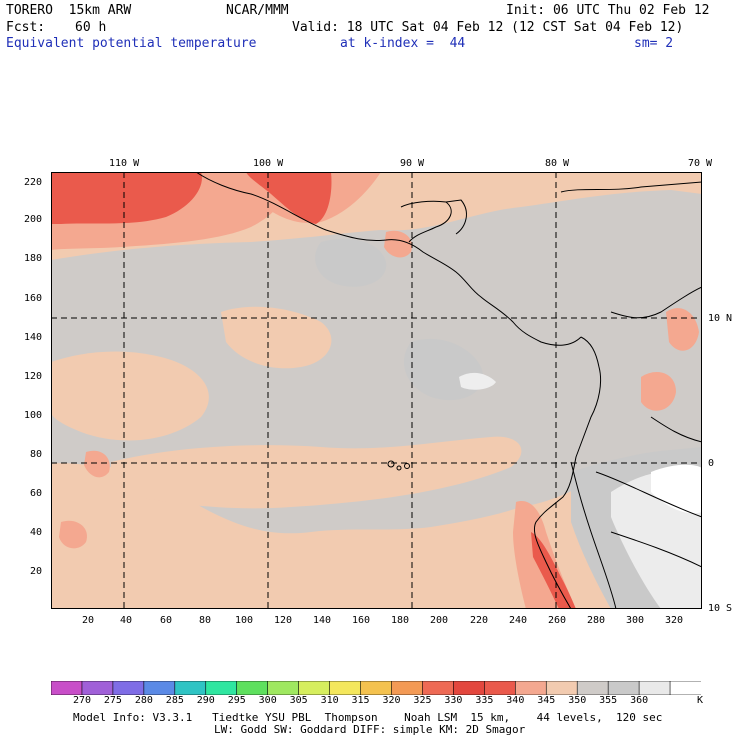 This screenshot has width=740, height=740. I want to click on y-tick-label: 200, so click(33, 219).